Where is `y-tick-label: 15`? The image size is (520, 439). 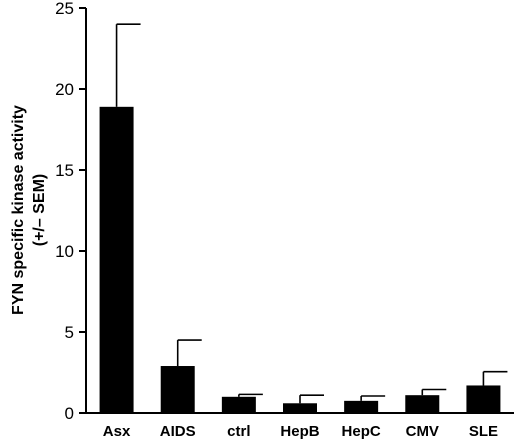 y-tick-label: 15 is located at coordinates (64, 170).